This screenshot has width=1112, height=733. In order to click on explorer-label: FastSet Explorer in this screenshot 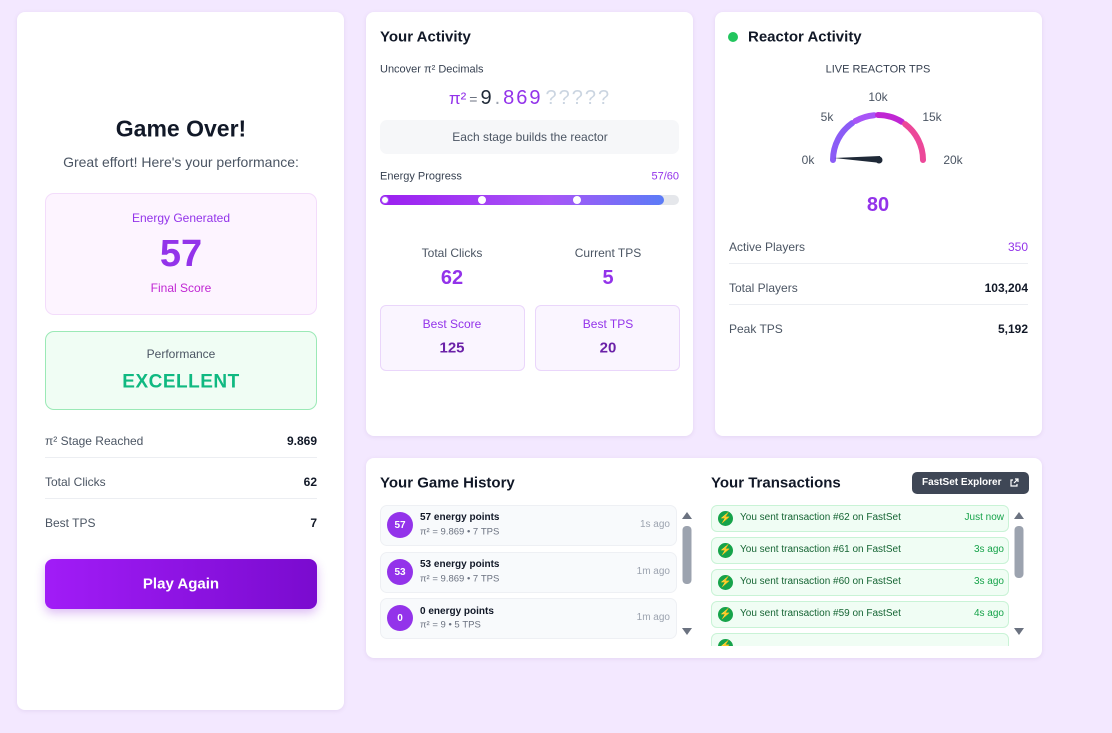, I will do `click(962, 482)`.